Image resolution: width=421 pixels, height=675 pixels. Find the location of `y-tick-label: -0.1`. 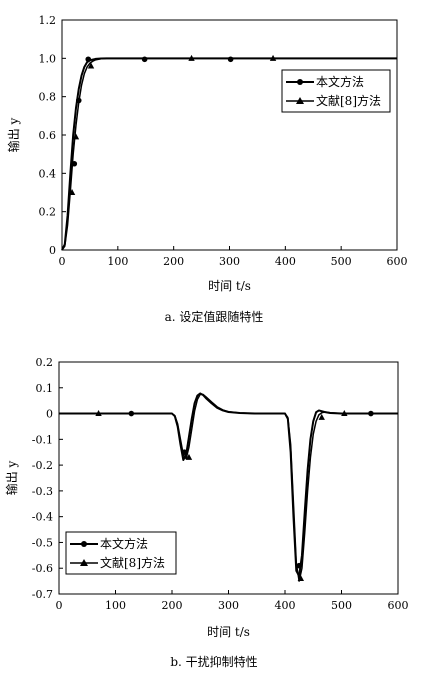

y-tick-label: -0.1 is located at coordinates (42, 439).